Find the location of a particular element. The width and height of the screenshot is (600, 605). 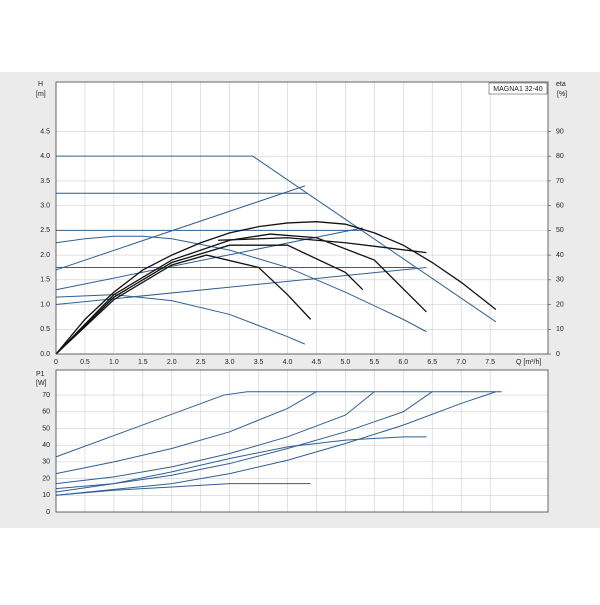

x-tick-label: 7.5 is located at coordinates (490, 362).